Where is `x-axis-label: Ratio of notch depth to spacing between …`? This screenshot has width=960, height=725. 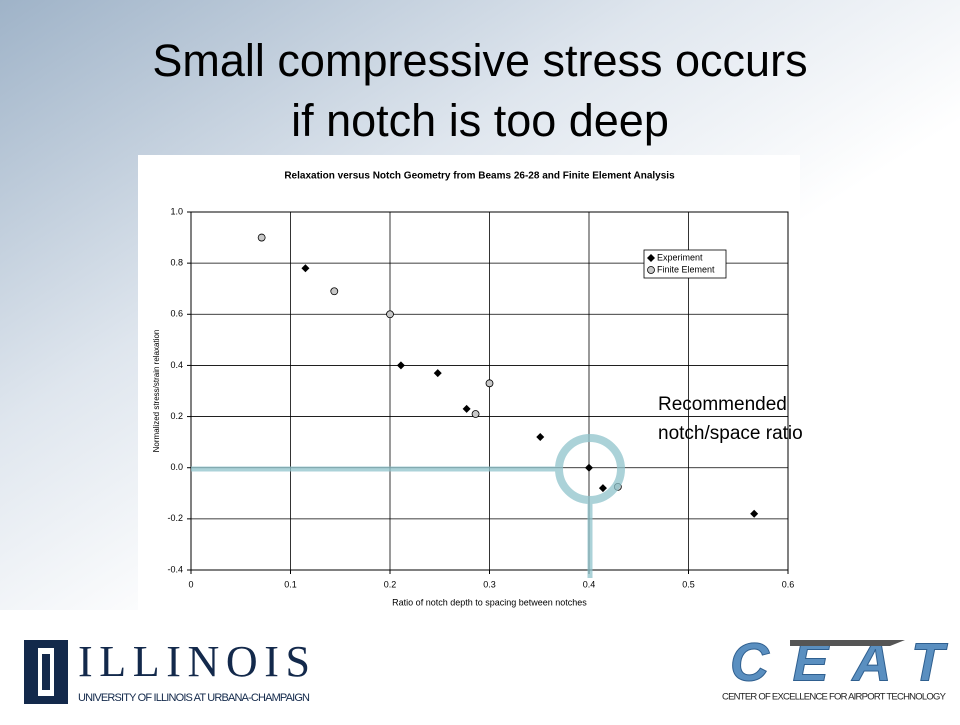 x-axis-label: Ratio of notch depth to spacing between … is located at coordinates (489, 602).